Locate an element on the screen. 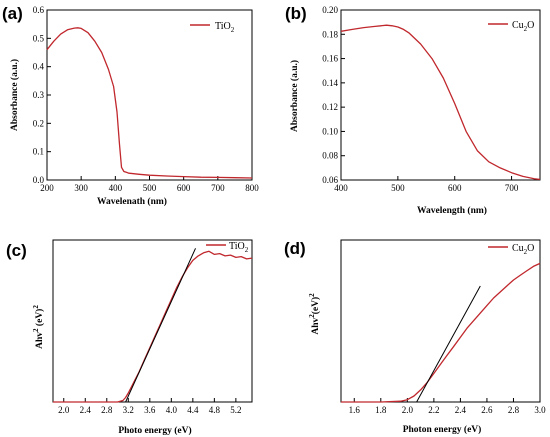 The image size is (550, 437). panel-b-x-tick-label: 600 is located at coordinates (455, 188).